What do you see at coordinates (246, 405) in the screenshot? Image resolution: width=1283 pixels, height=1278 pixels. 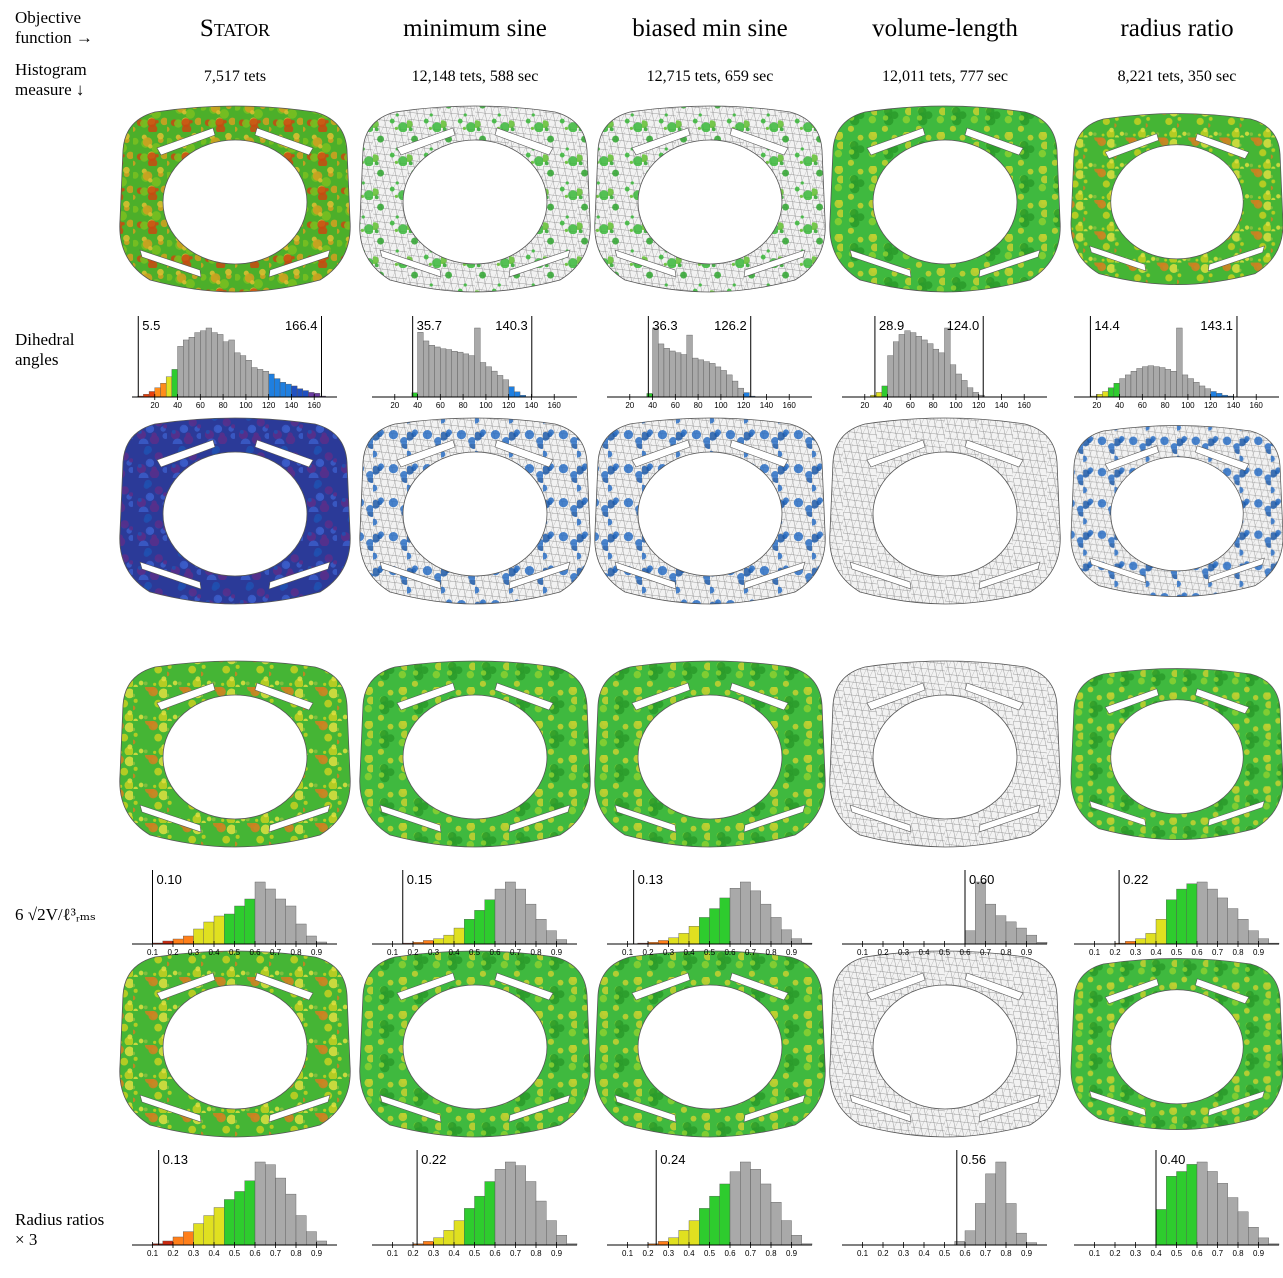 I see `x-tick-label: 100` at bounding box center [246, 405].